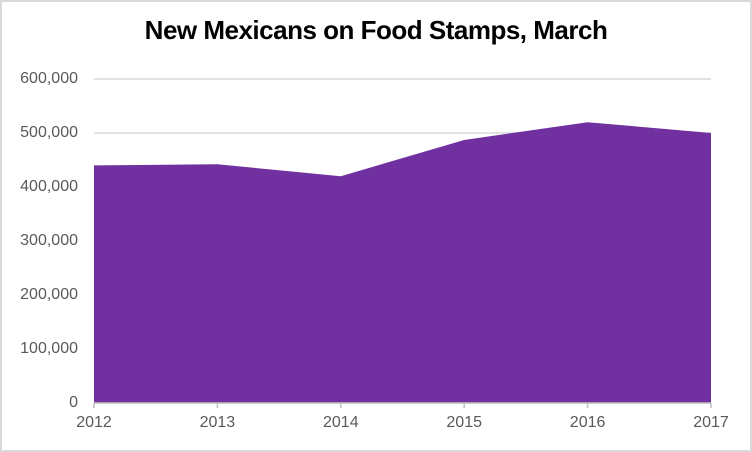  What do you see at coordinates (376, 30) in the screenshot?
I see `chart-title: New Mexicans on Food Stamps, March` at bounding box center [376, 30].